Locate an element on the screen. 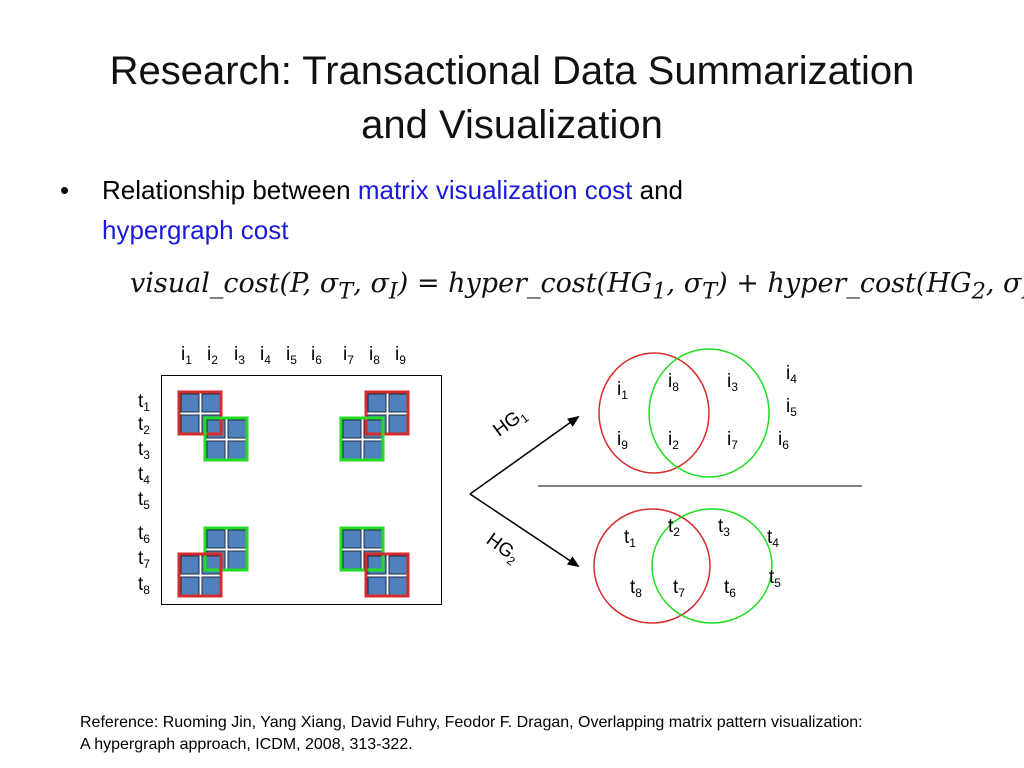  matrix-col-label: i4 is located at coordinates (265, 356).